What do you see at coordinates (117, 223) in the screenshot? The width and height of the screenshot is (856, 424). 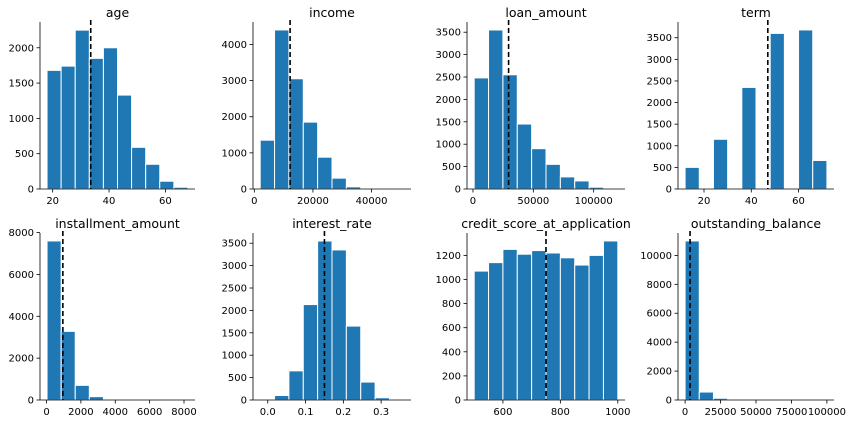 I see `subplot-title: installment_amount` at bounding box center [117, 223].